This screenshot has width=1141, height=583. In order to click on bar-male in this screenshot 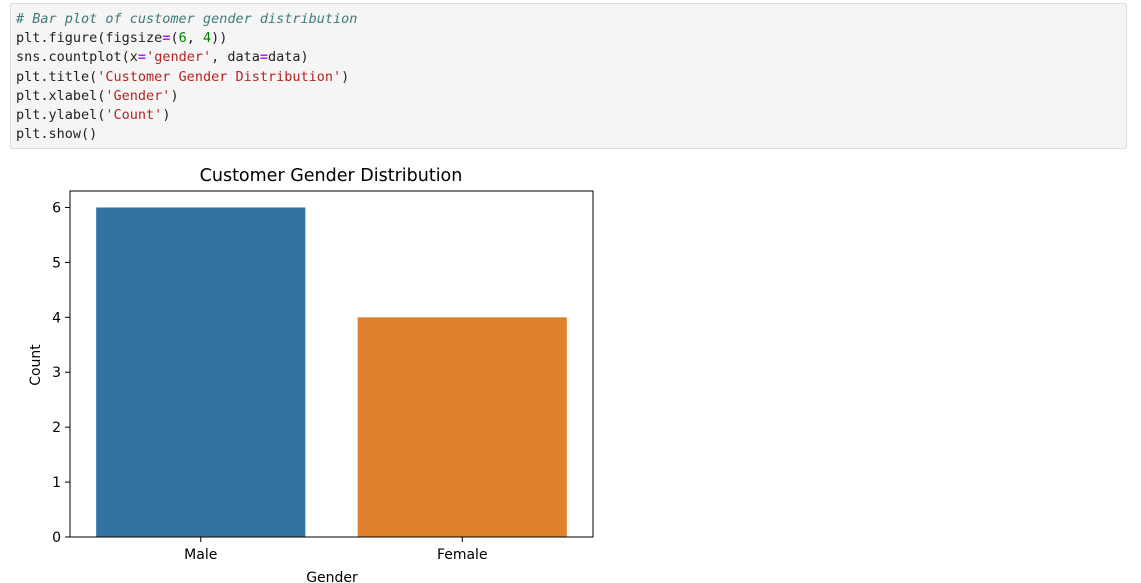, I will do `click(201, 372)`.